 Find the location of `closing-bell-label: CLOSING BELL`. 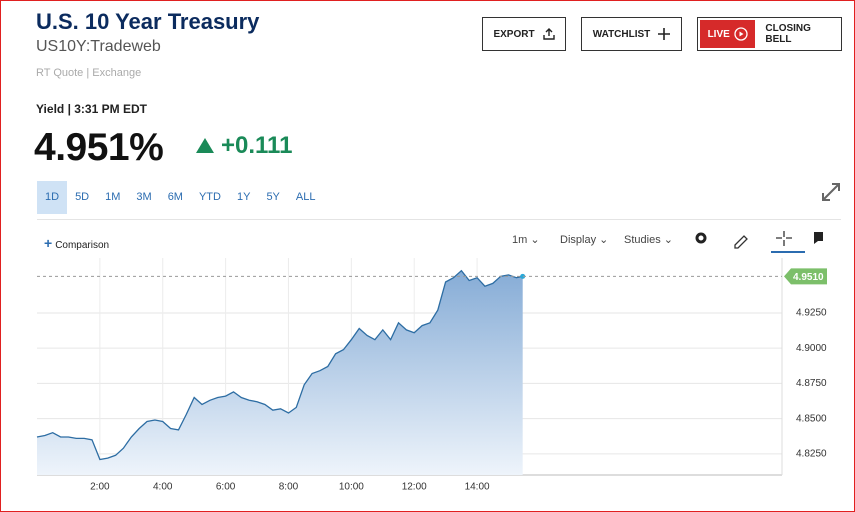

closing-bell-label: CLOSING BELL is located at coordinates (788, 34).